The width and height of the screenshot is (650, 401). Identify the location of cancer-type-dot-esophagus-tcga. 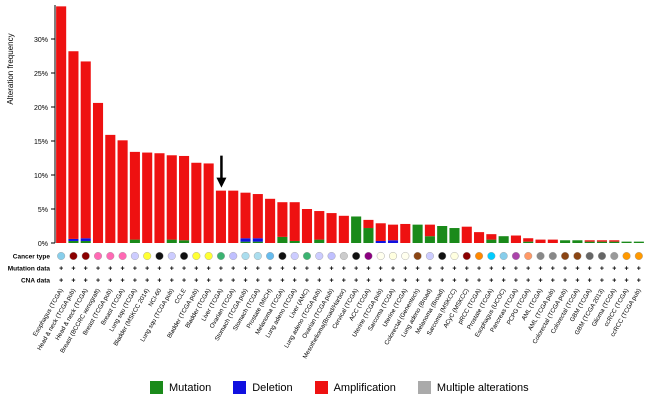
(61, 255).